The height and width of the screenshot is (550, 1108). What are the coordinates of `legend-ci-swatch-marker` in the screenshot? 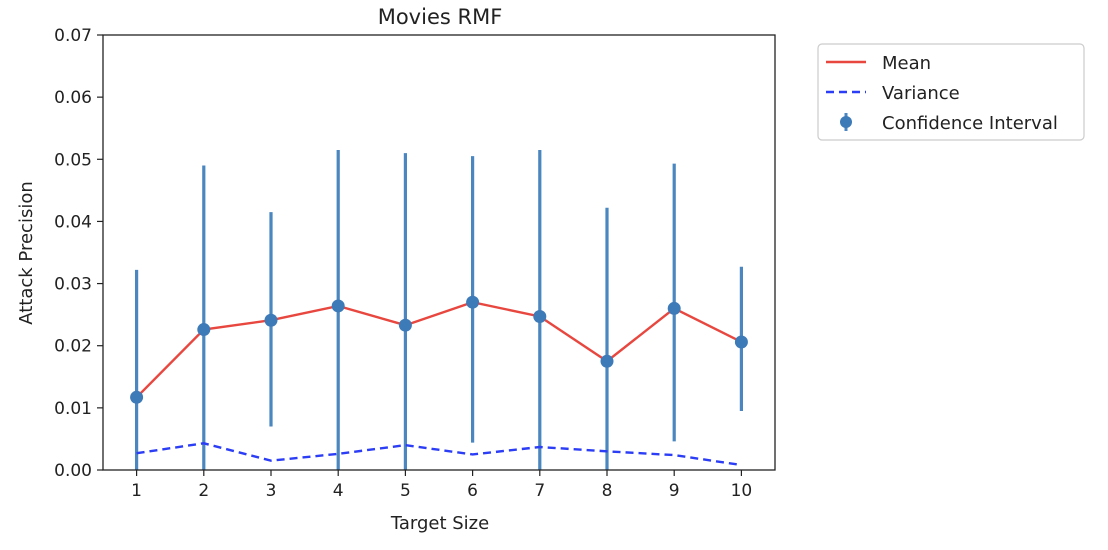 It's located at (846, 122).